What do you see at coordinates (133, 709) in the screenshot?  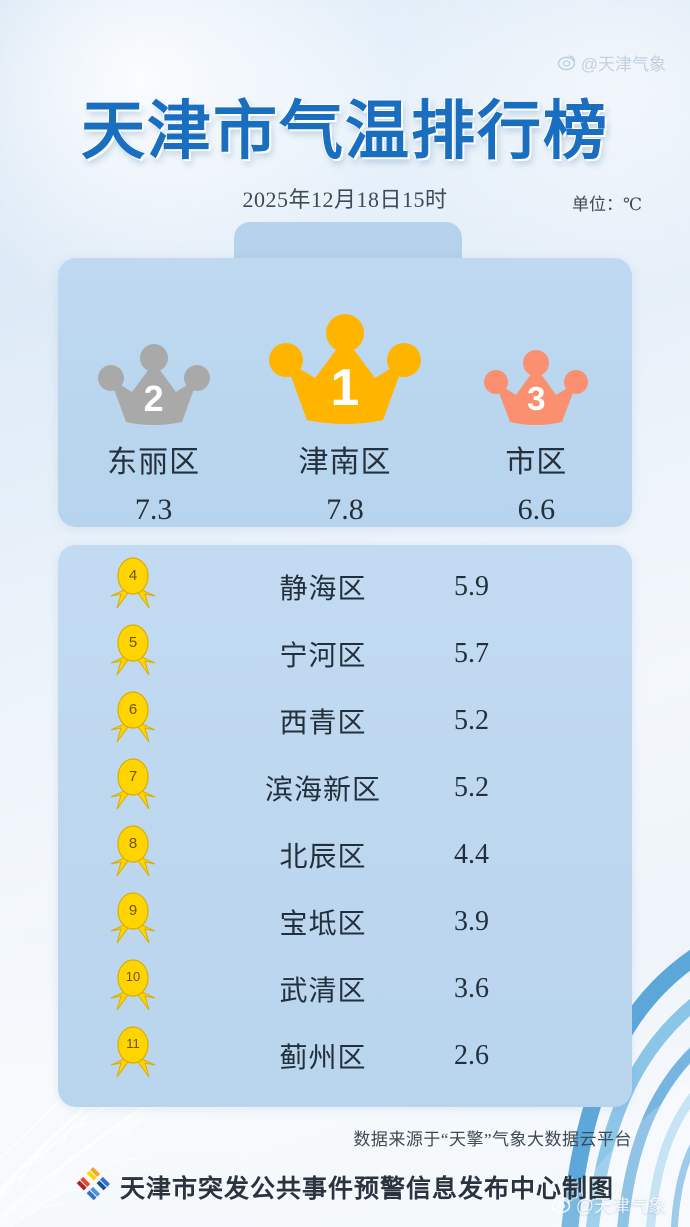 I see `medal-rank-number: 6` at bounding box center [133, 709].